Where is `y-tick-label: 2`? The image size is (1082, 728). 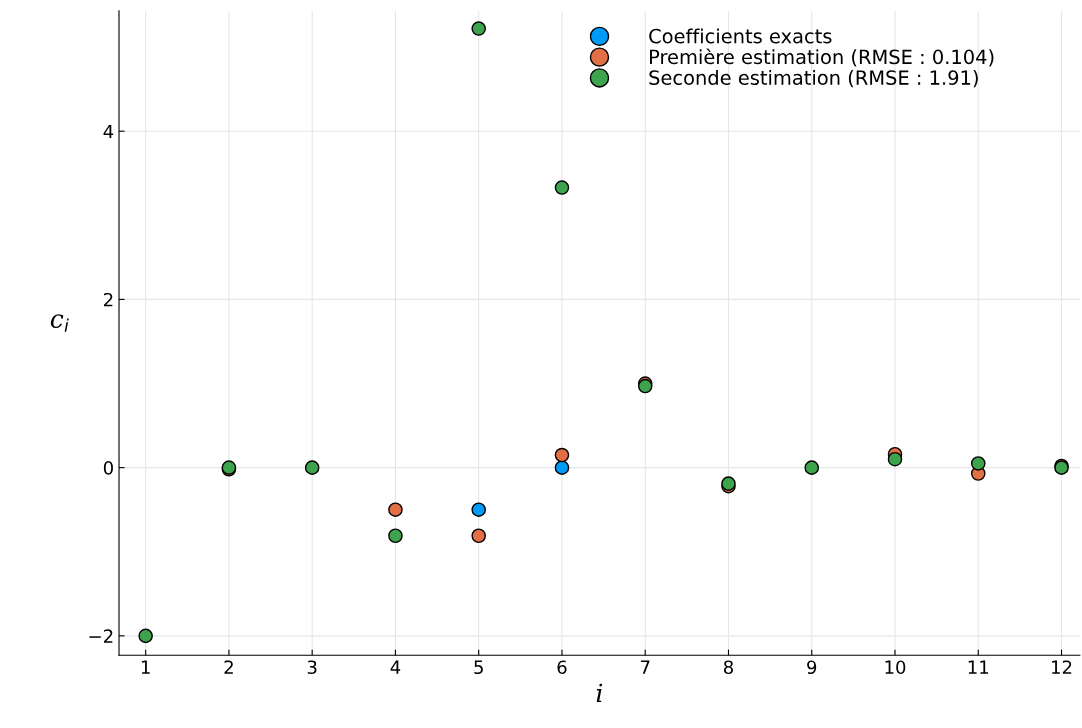
y-tick-label: 2 is located at coordinates (108, 299).